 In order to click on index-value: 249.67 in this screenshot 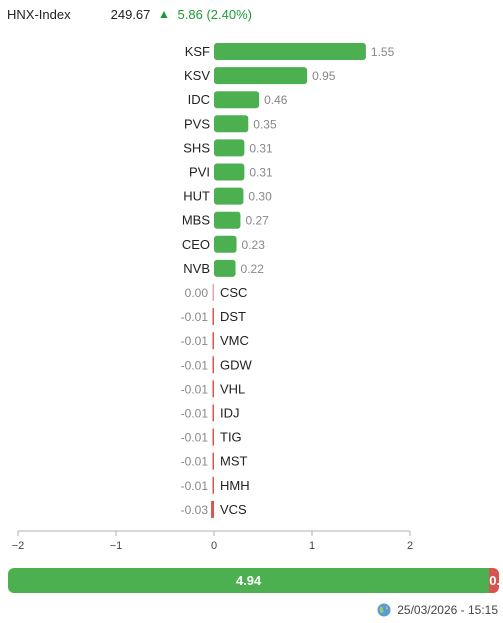, I will do `click(130, 14)`.